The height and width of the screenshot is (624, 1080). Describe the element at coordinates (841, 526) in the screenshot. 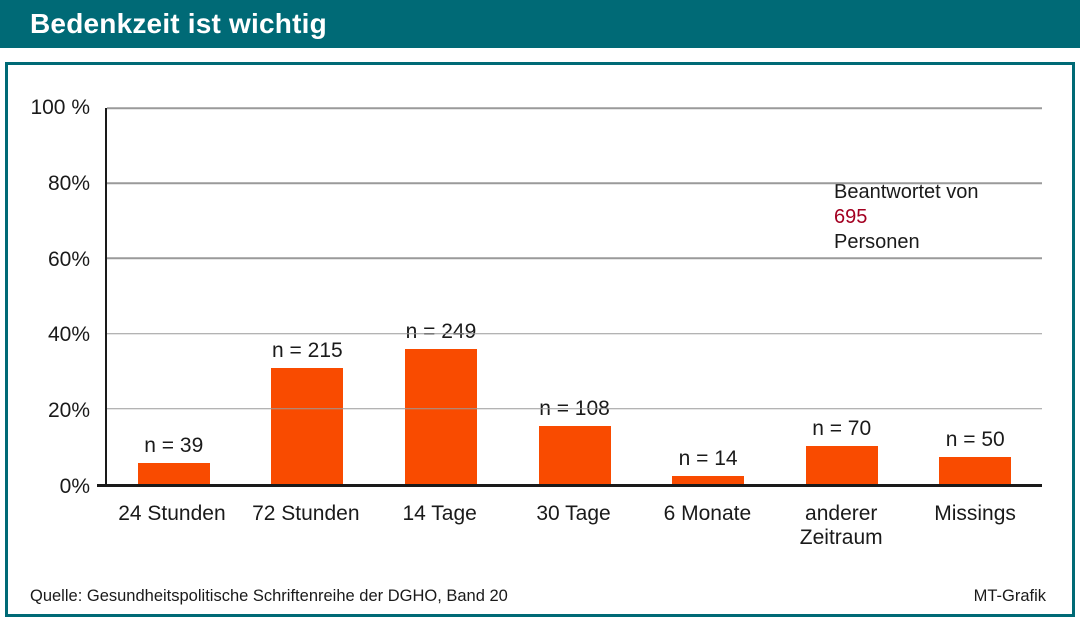

I see `x-axis-label: anderer Zeitraum` at that location.